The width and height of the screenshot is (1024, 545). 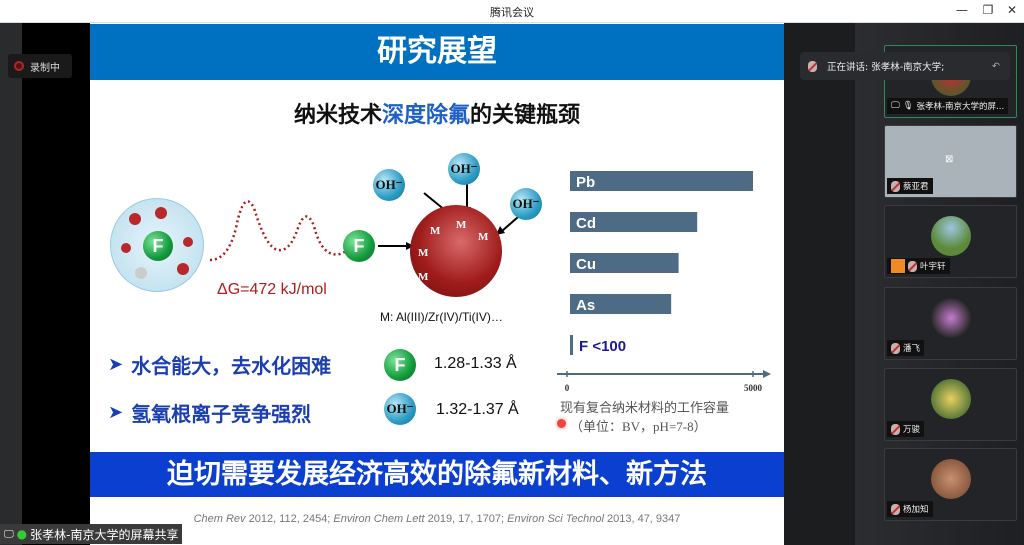 What do you see at coordinates (621, 304) in the screenshot?
I see `bar-as` at bounding box center [621, 304].